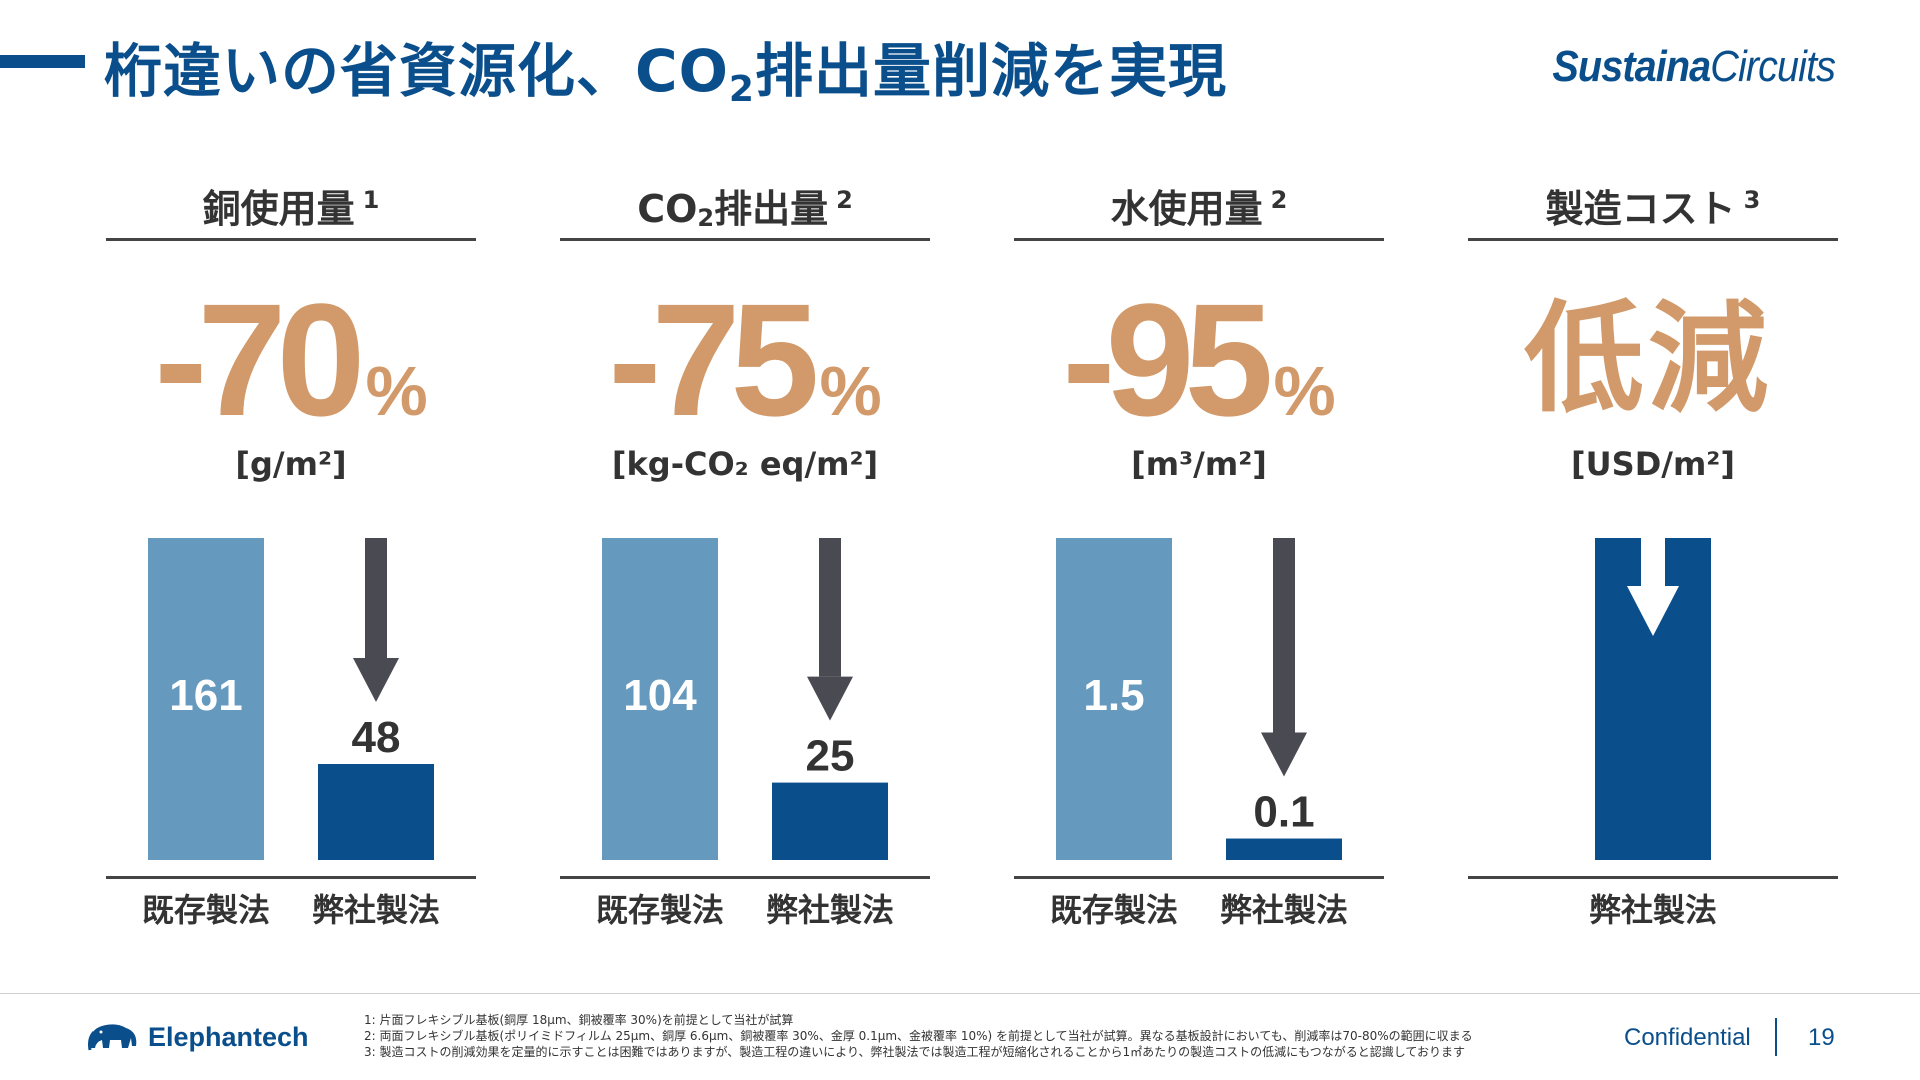 The height and width of the screenshot is (1080, 1920). I want to click on bar-chart-svg: 1.5 0.1, so click(1199, 699).